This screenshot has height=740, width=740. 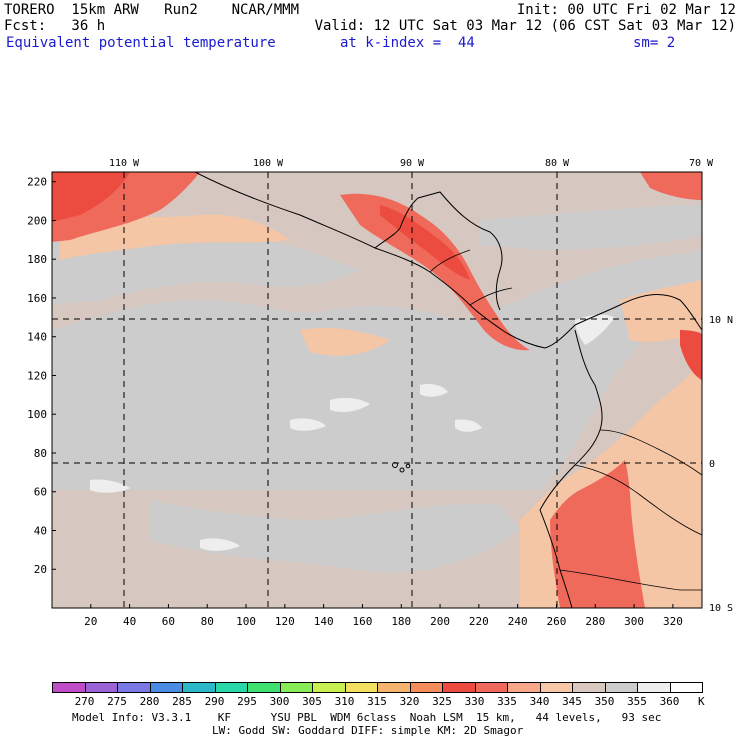 I want to click on colorbar-label: 325, so click(x=442, y=701).